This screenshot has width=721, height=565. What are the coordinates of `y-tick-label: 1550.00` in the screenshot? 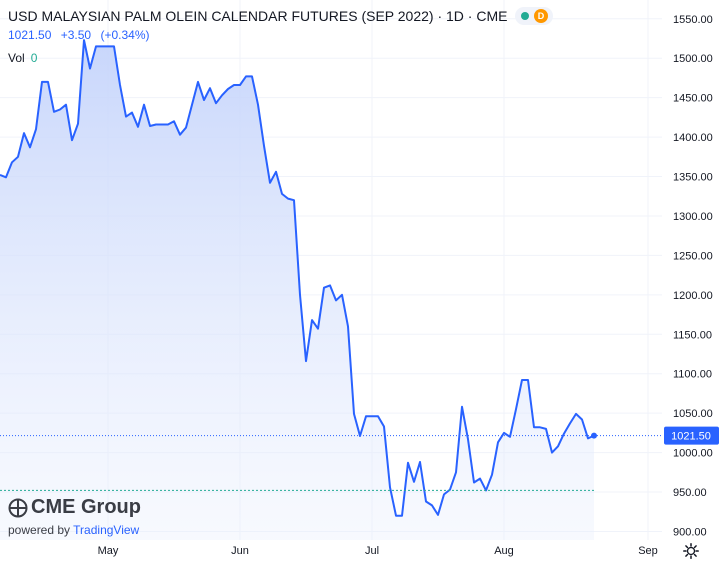 It's located at (693, 20).